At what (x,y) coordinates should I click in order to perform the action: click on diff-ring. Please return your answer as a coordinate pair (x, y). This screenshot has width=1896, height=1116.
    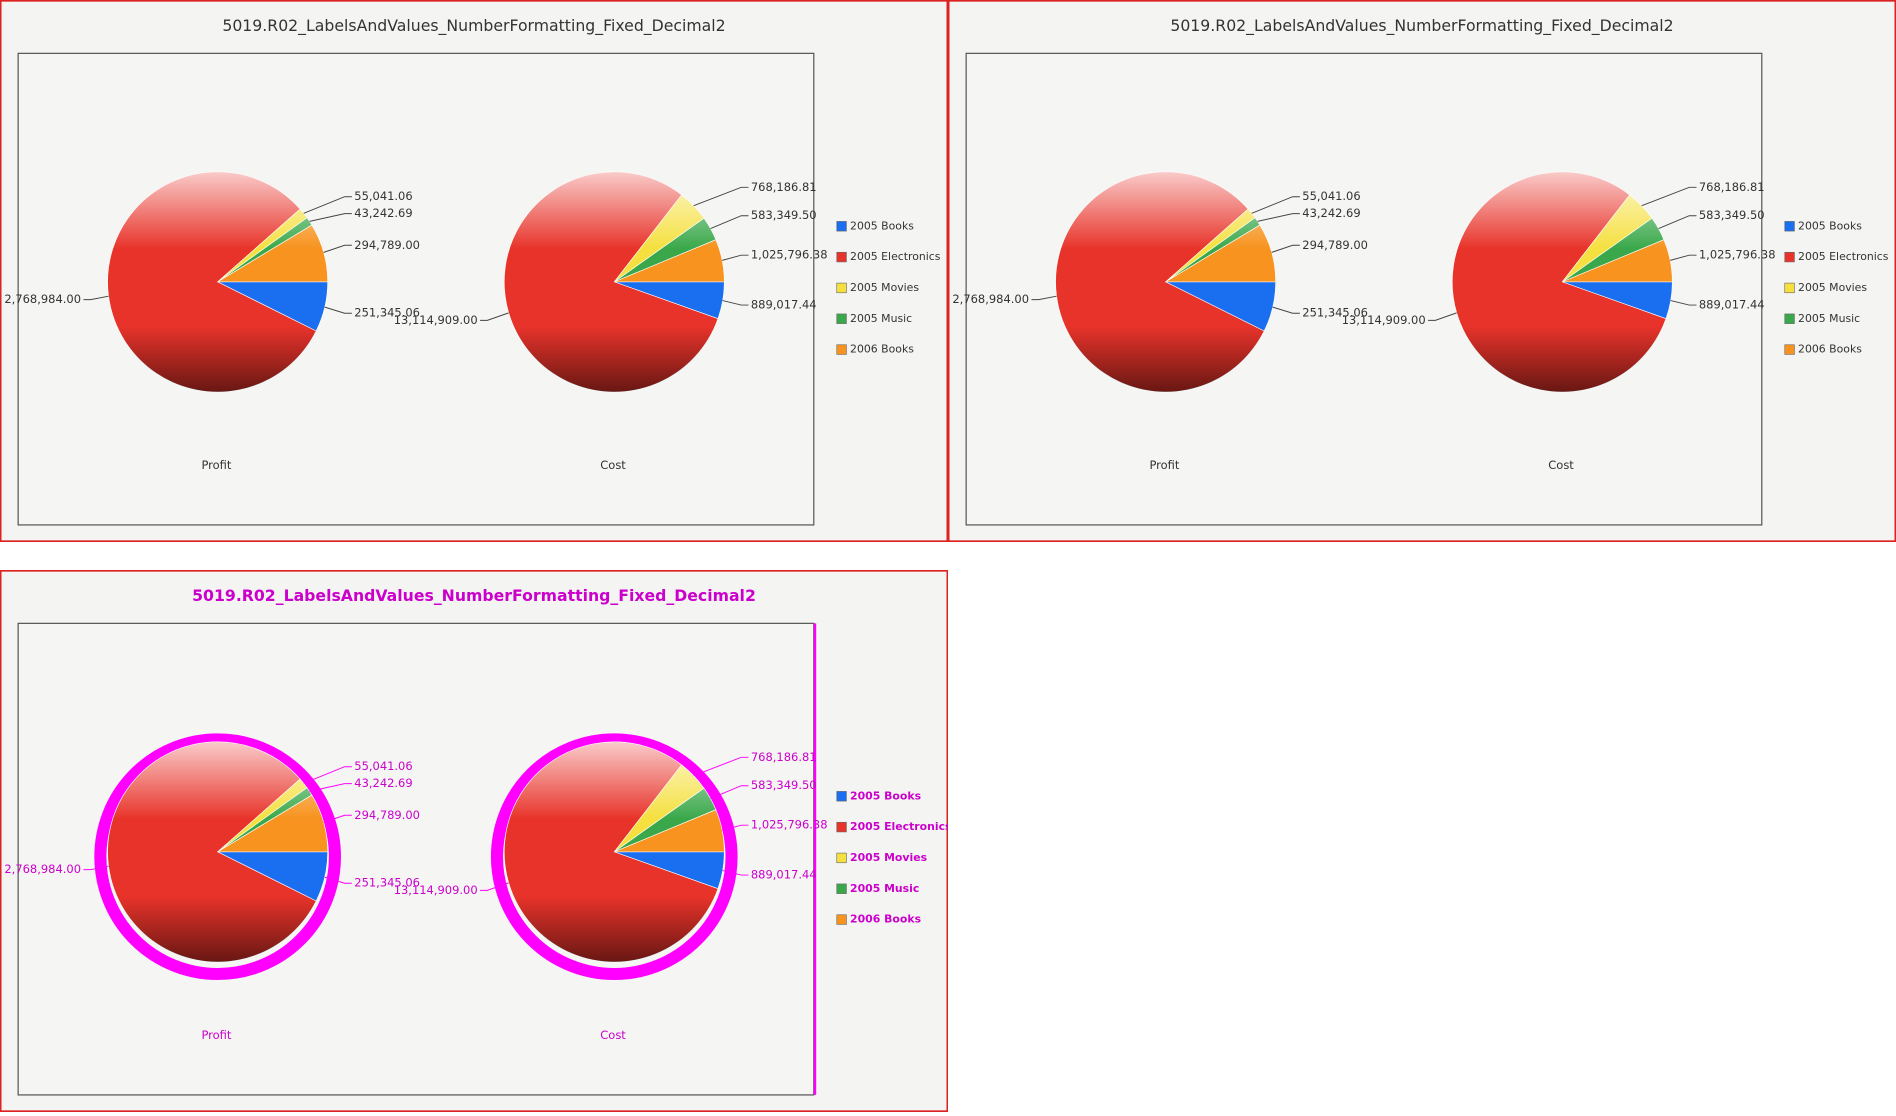
    Looking at the image, I should click on (614, 857).